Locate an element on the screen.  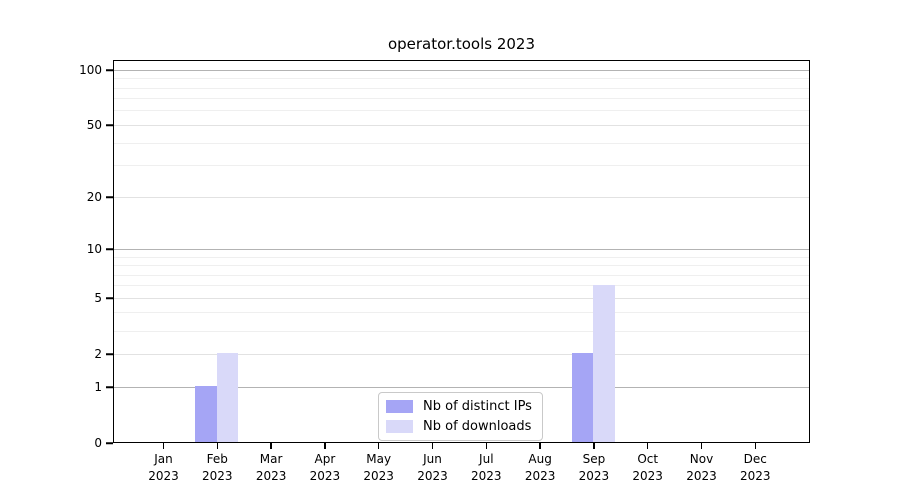
legend-row-downloads: Nb of downloads is located at coordinates (459, 426).